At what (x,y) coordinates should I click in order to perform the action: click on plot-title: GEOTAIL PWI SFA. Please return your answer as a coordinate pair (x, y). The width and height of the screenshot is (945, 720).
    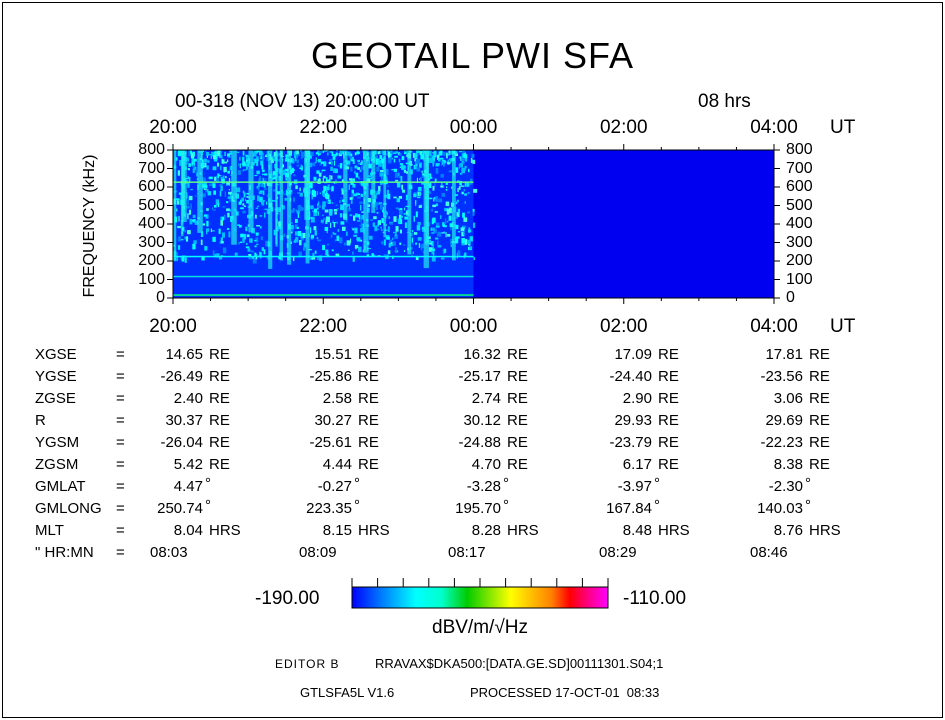
    Looking at the image, I should click on (472, 55).